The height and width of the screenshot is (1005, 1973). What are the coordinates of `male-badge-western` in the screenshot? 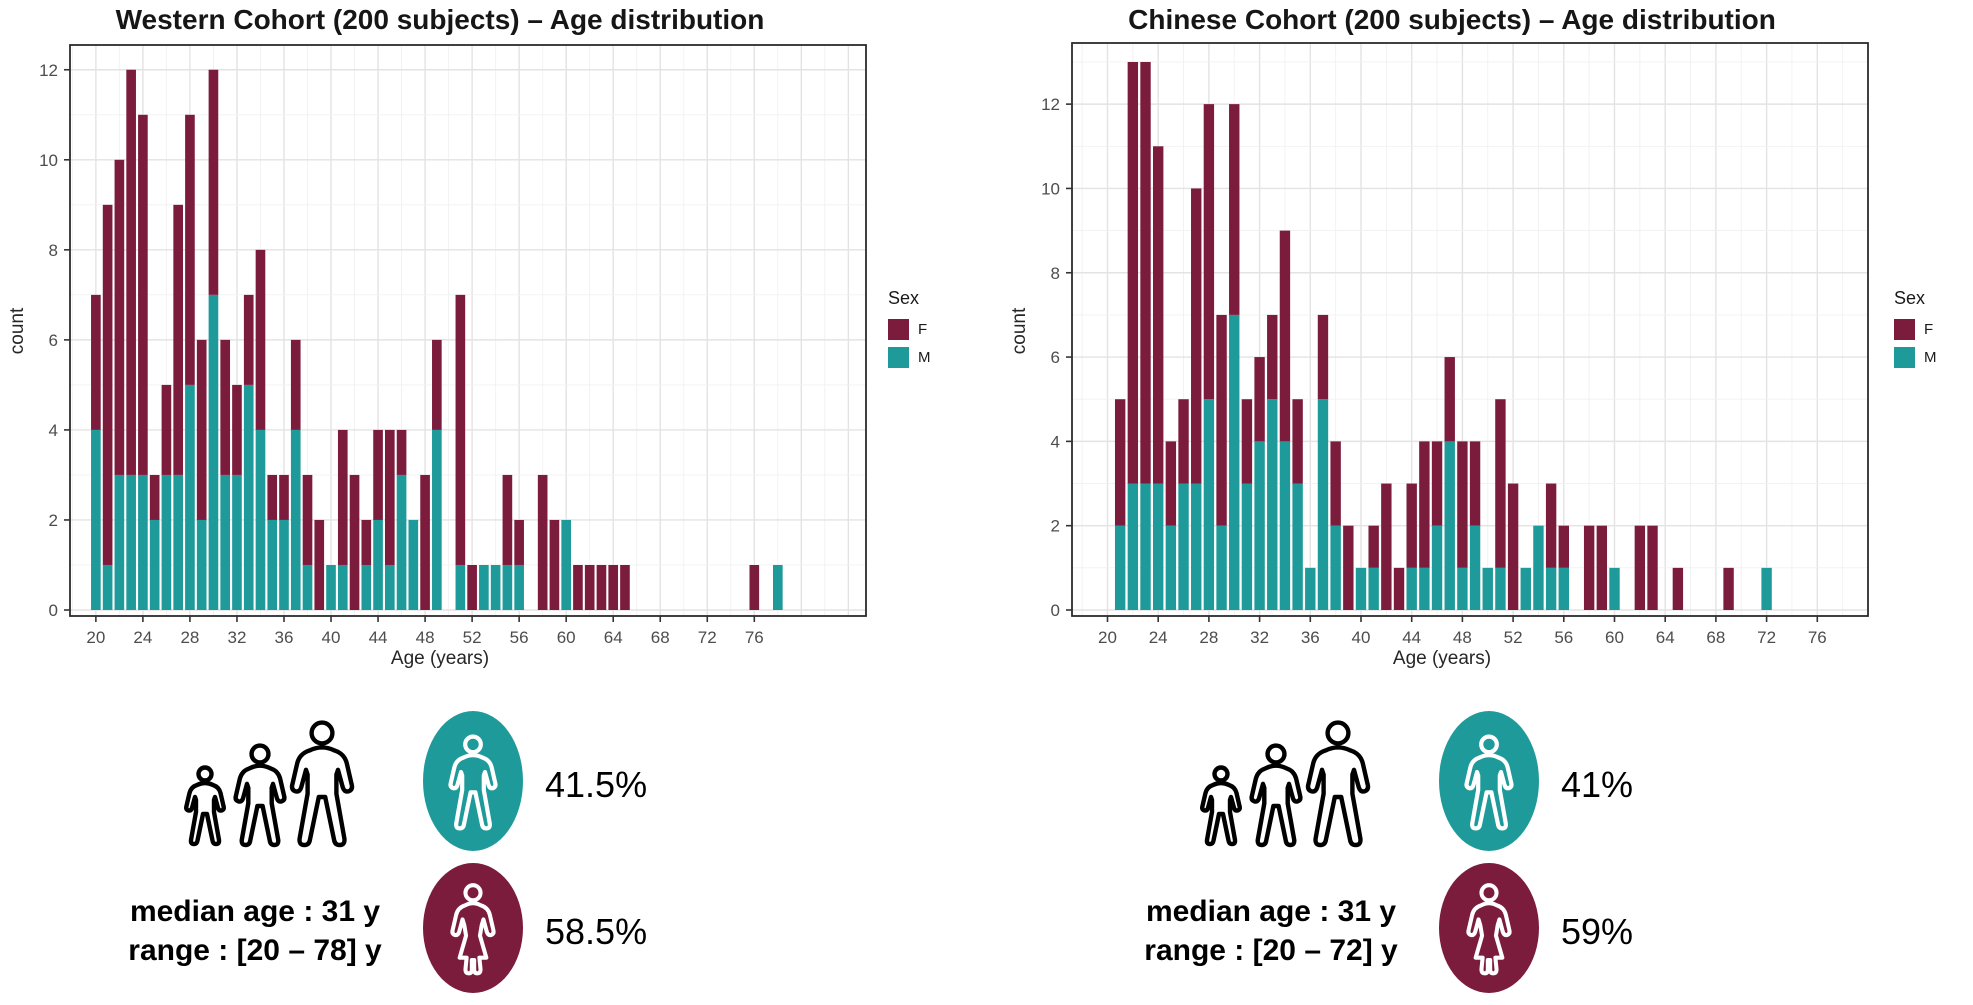 It's located at (473, 781).